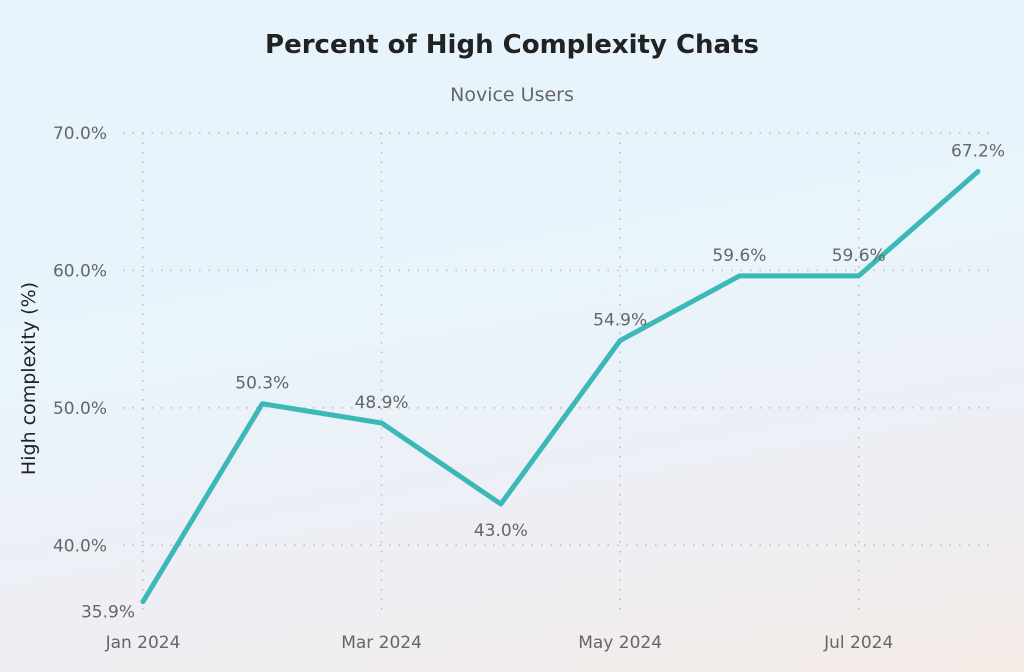 This screenshot has width=1024, height=672. Describe the element at coordinates (858, 643) in the screenshot. I see `x-tick-label: Jul 2024` at that location.